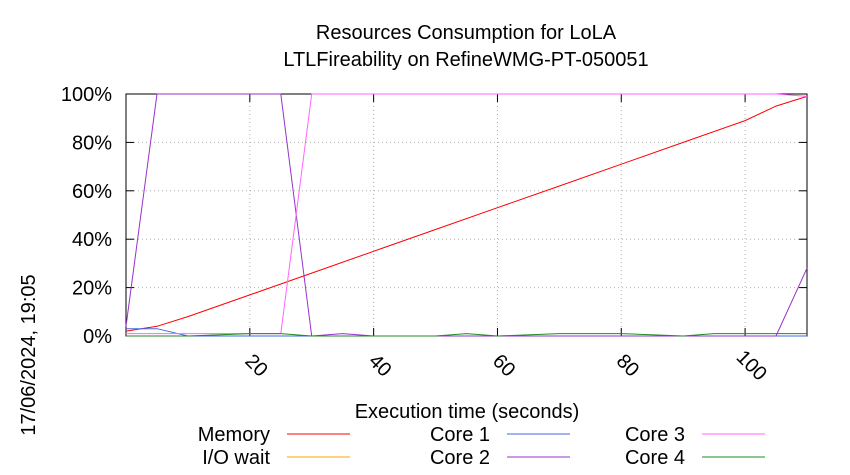 This screenshot has width=850, height=475. What do you see at coordinates (29, 354) in the screenshot?
I see `timestamp: 17/06/2024, 19:05` at bounding box center [29, 354].